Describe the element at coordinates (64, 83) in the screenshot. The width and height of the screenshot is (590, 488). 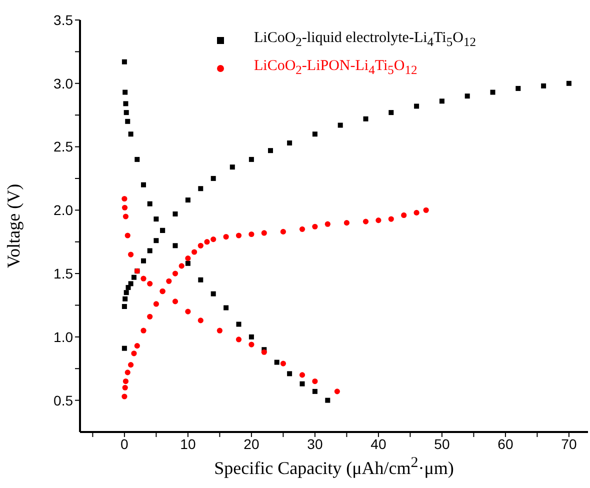
I see `y-tick-label: 3.0` at that location.